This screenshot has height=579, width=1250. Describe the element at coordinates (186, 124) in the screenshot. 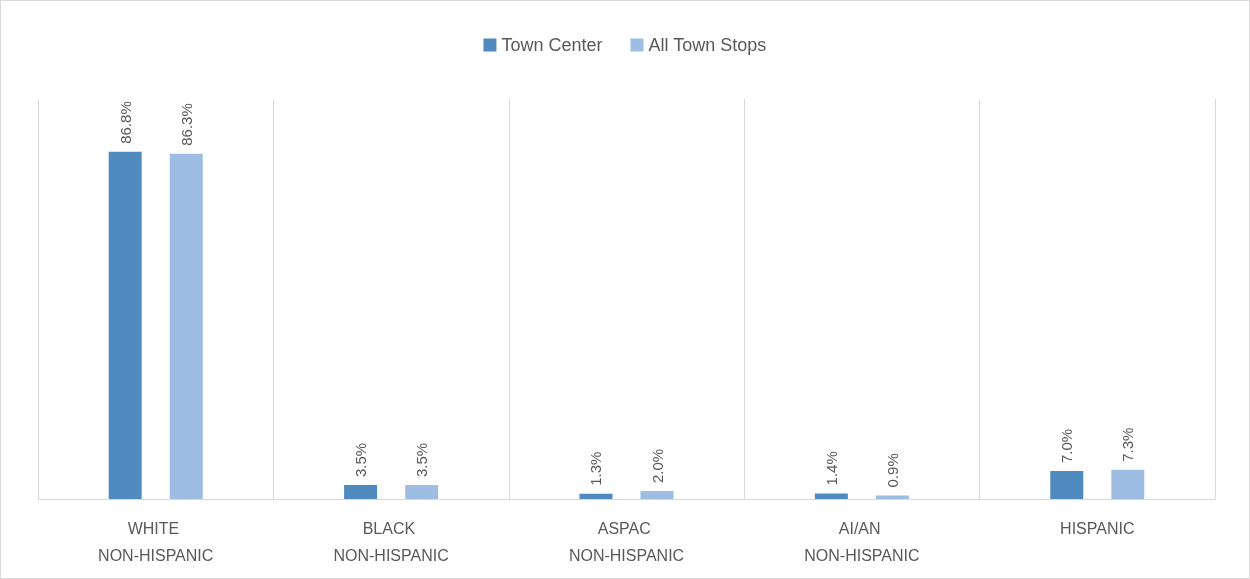

I see `data-label: 86.3%` at that location.